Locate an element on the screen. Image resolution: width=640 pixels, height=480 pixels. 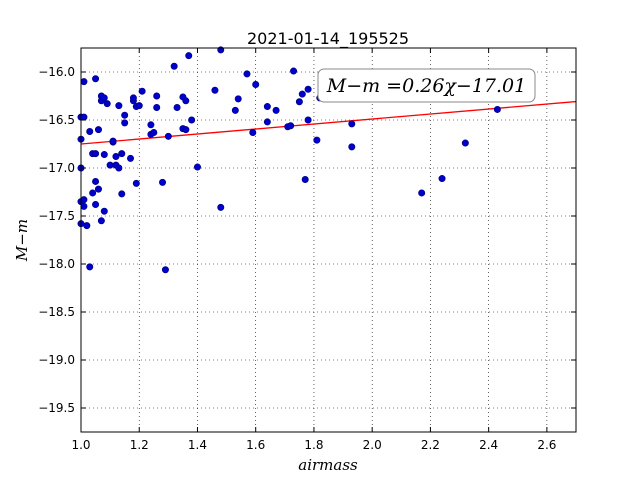
x-tick-label: 2.2 is located at coordinates (430, 445).